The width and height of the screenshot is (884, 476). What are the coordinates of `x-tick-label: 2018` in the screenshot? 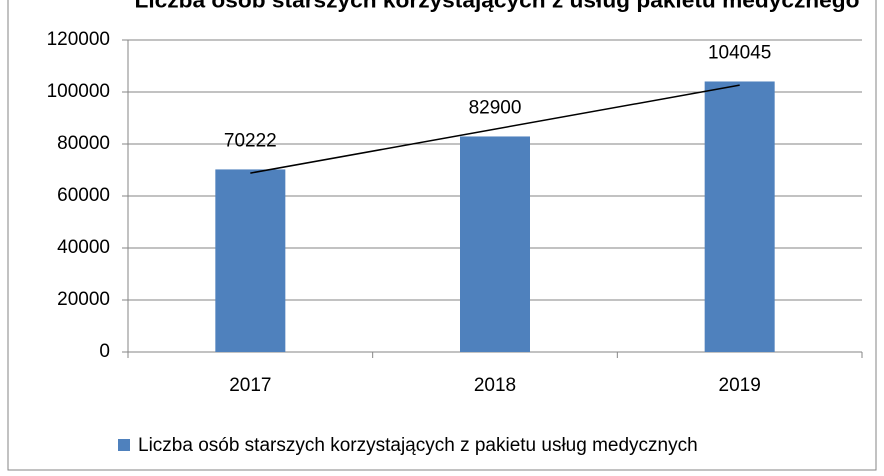 It's located at (495, 385).